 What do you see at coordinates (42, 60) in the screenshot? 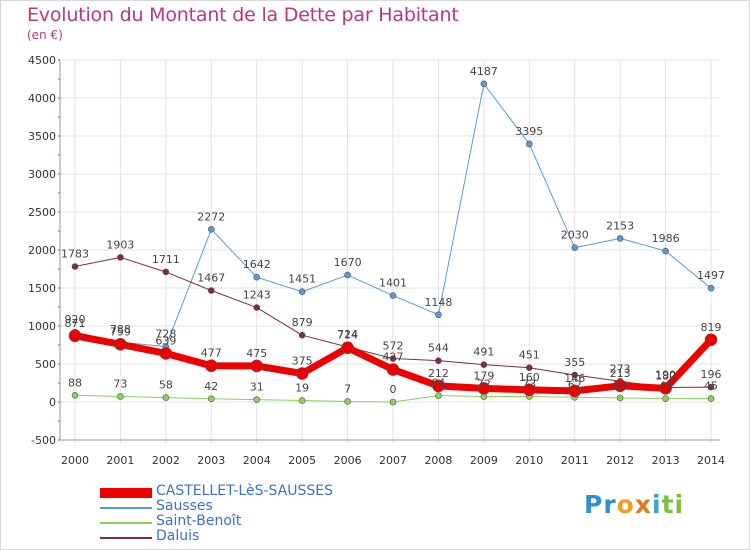
I see `y-tick-label: 4500` at bounding box center [42, 60].